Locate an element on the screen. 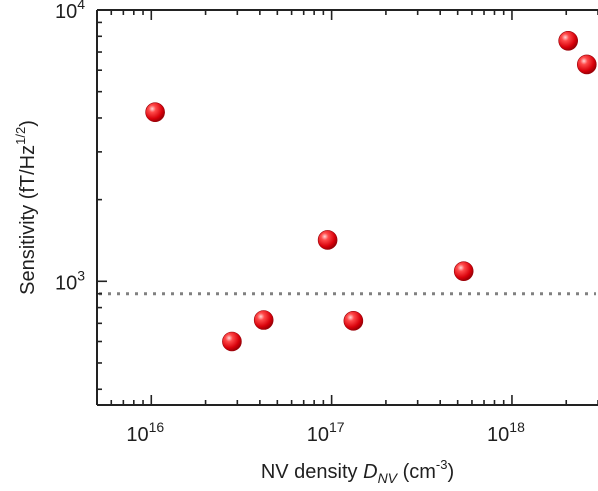  y-tick-label: 10³ is located at coordinates (70, 280).